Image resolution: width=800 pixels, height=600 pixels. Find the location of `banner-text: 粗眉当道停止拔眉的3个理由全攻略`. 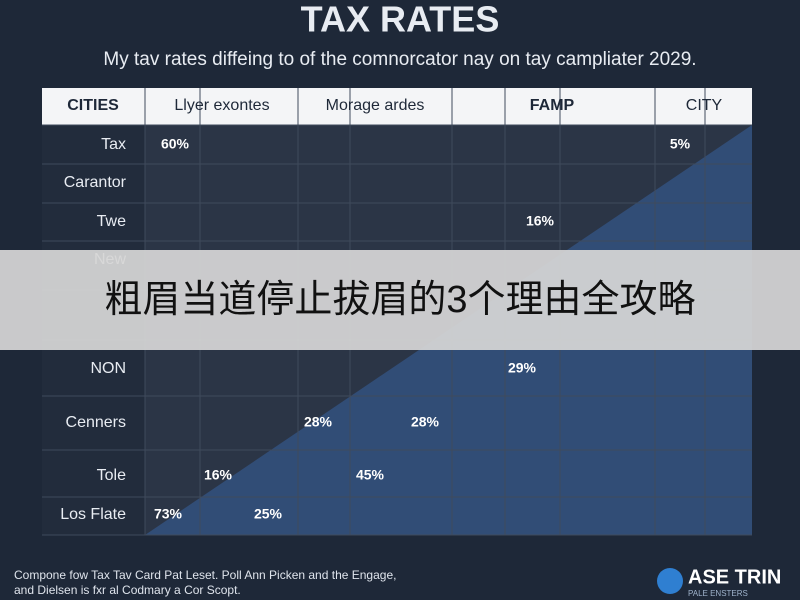

banner-text: 粗眉当道停止拔眉的3个理由全攻略 is located at coordinates (399, 300).